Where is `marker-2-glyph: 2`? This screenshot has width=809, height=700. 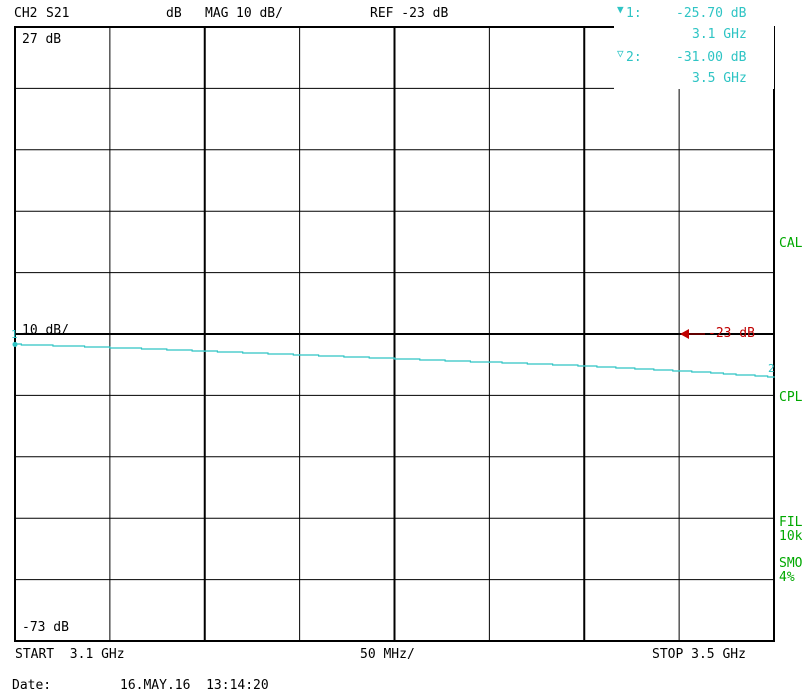 marker-2-glyph: 2 is located at coordinates (771, 368).